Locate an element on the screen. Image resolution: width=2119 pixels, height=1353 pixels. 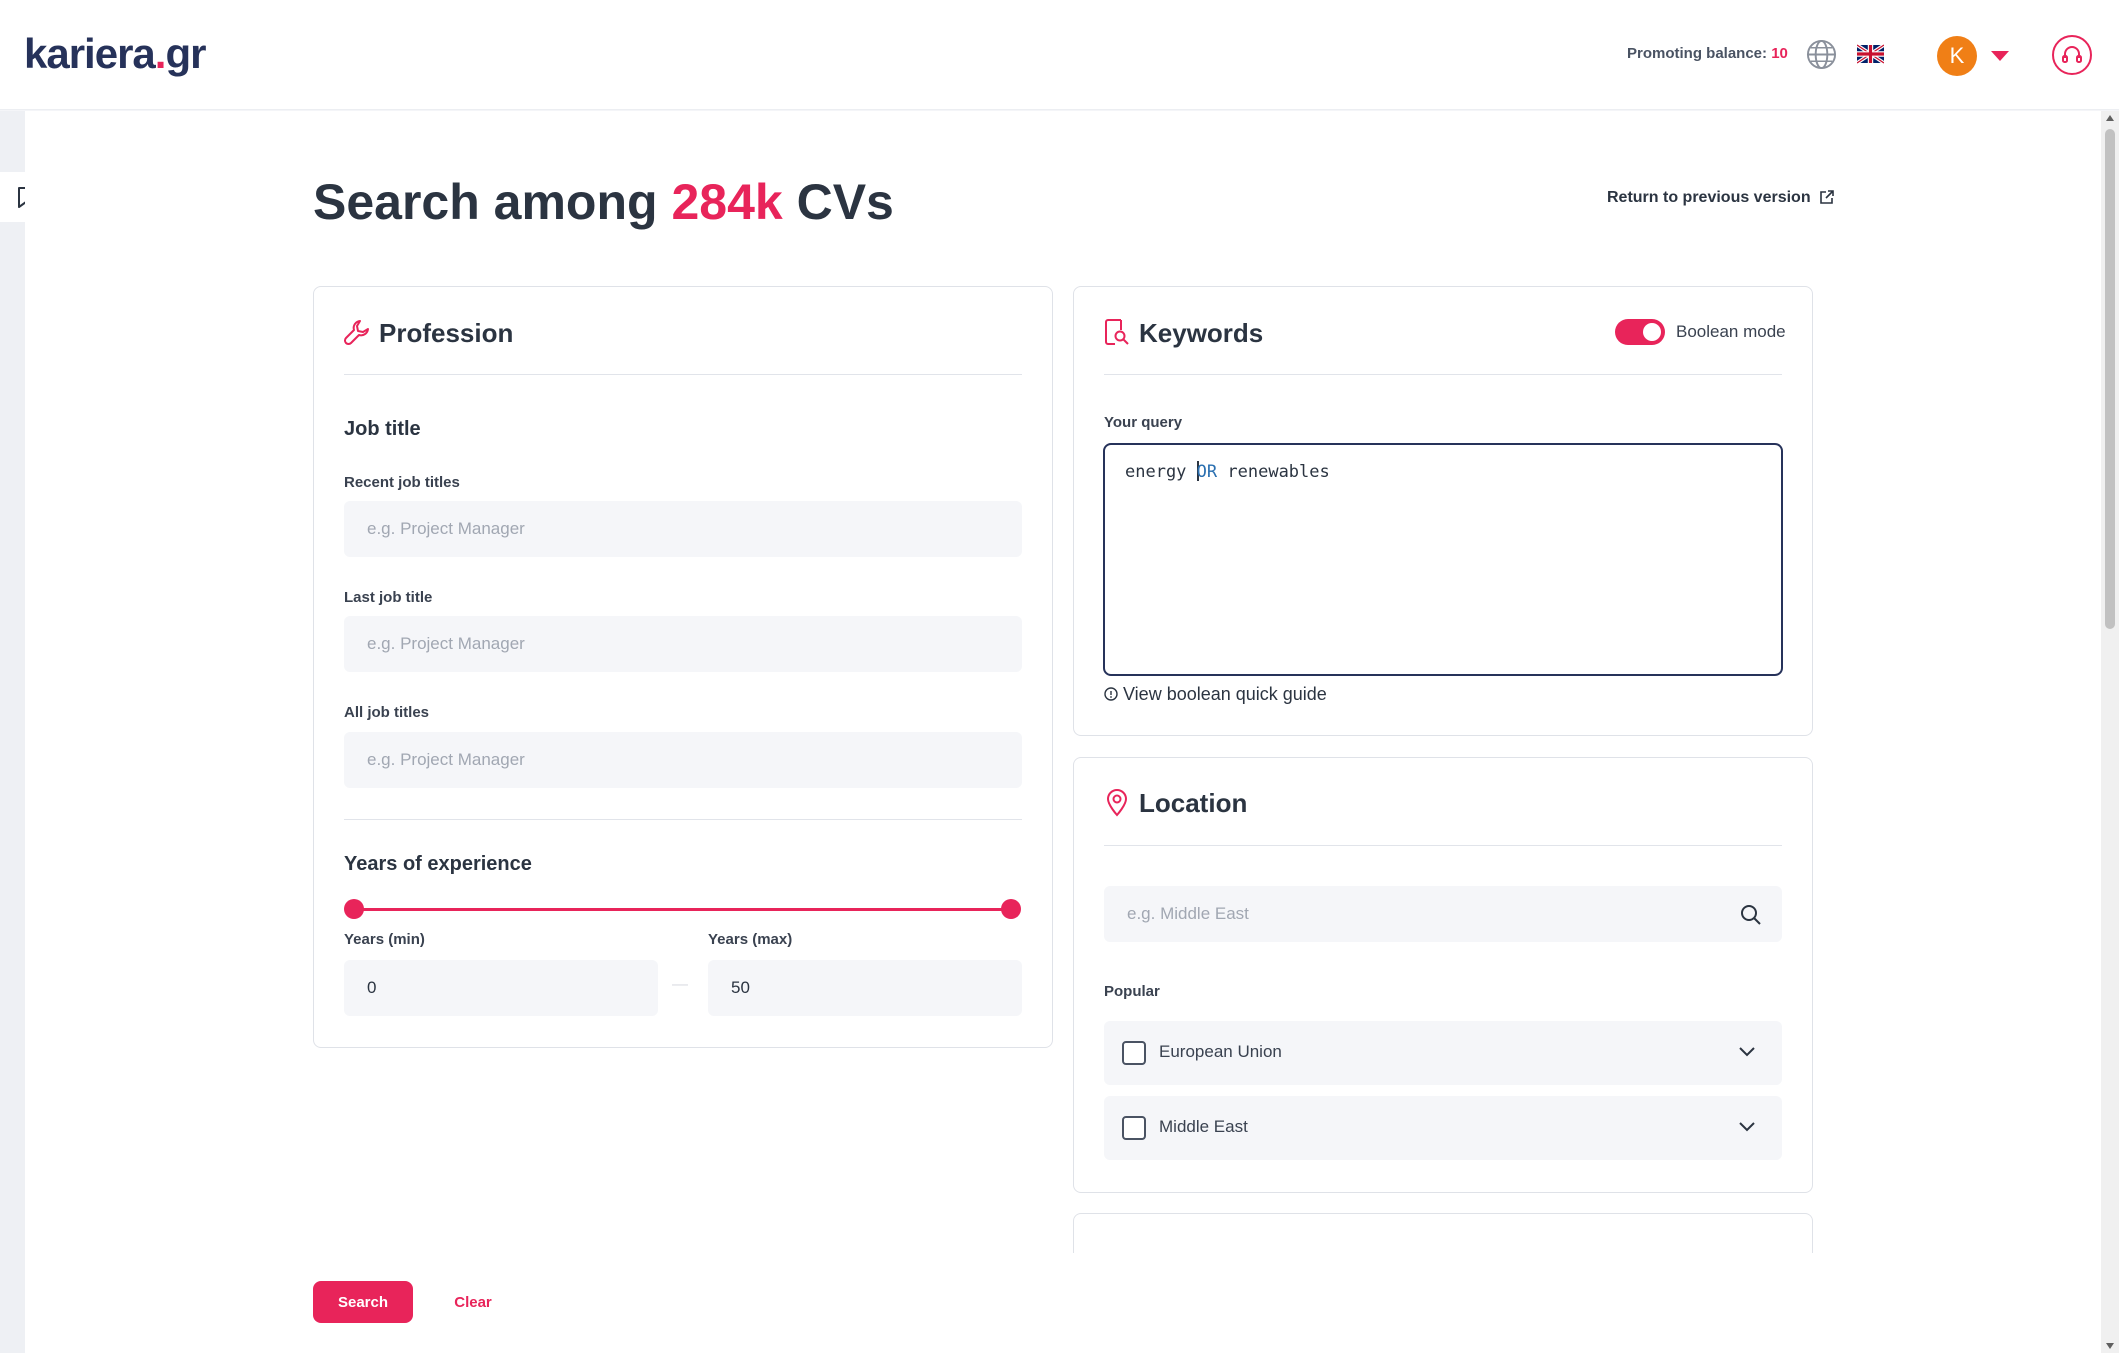
return-previous-version-link: Return to previous version is located at coordinates (1721, 198).